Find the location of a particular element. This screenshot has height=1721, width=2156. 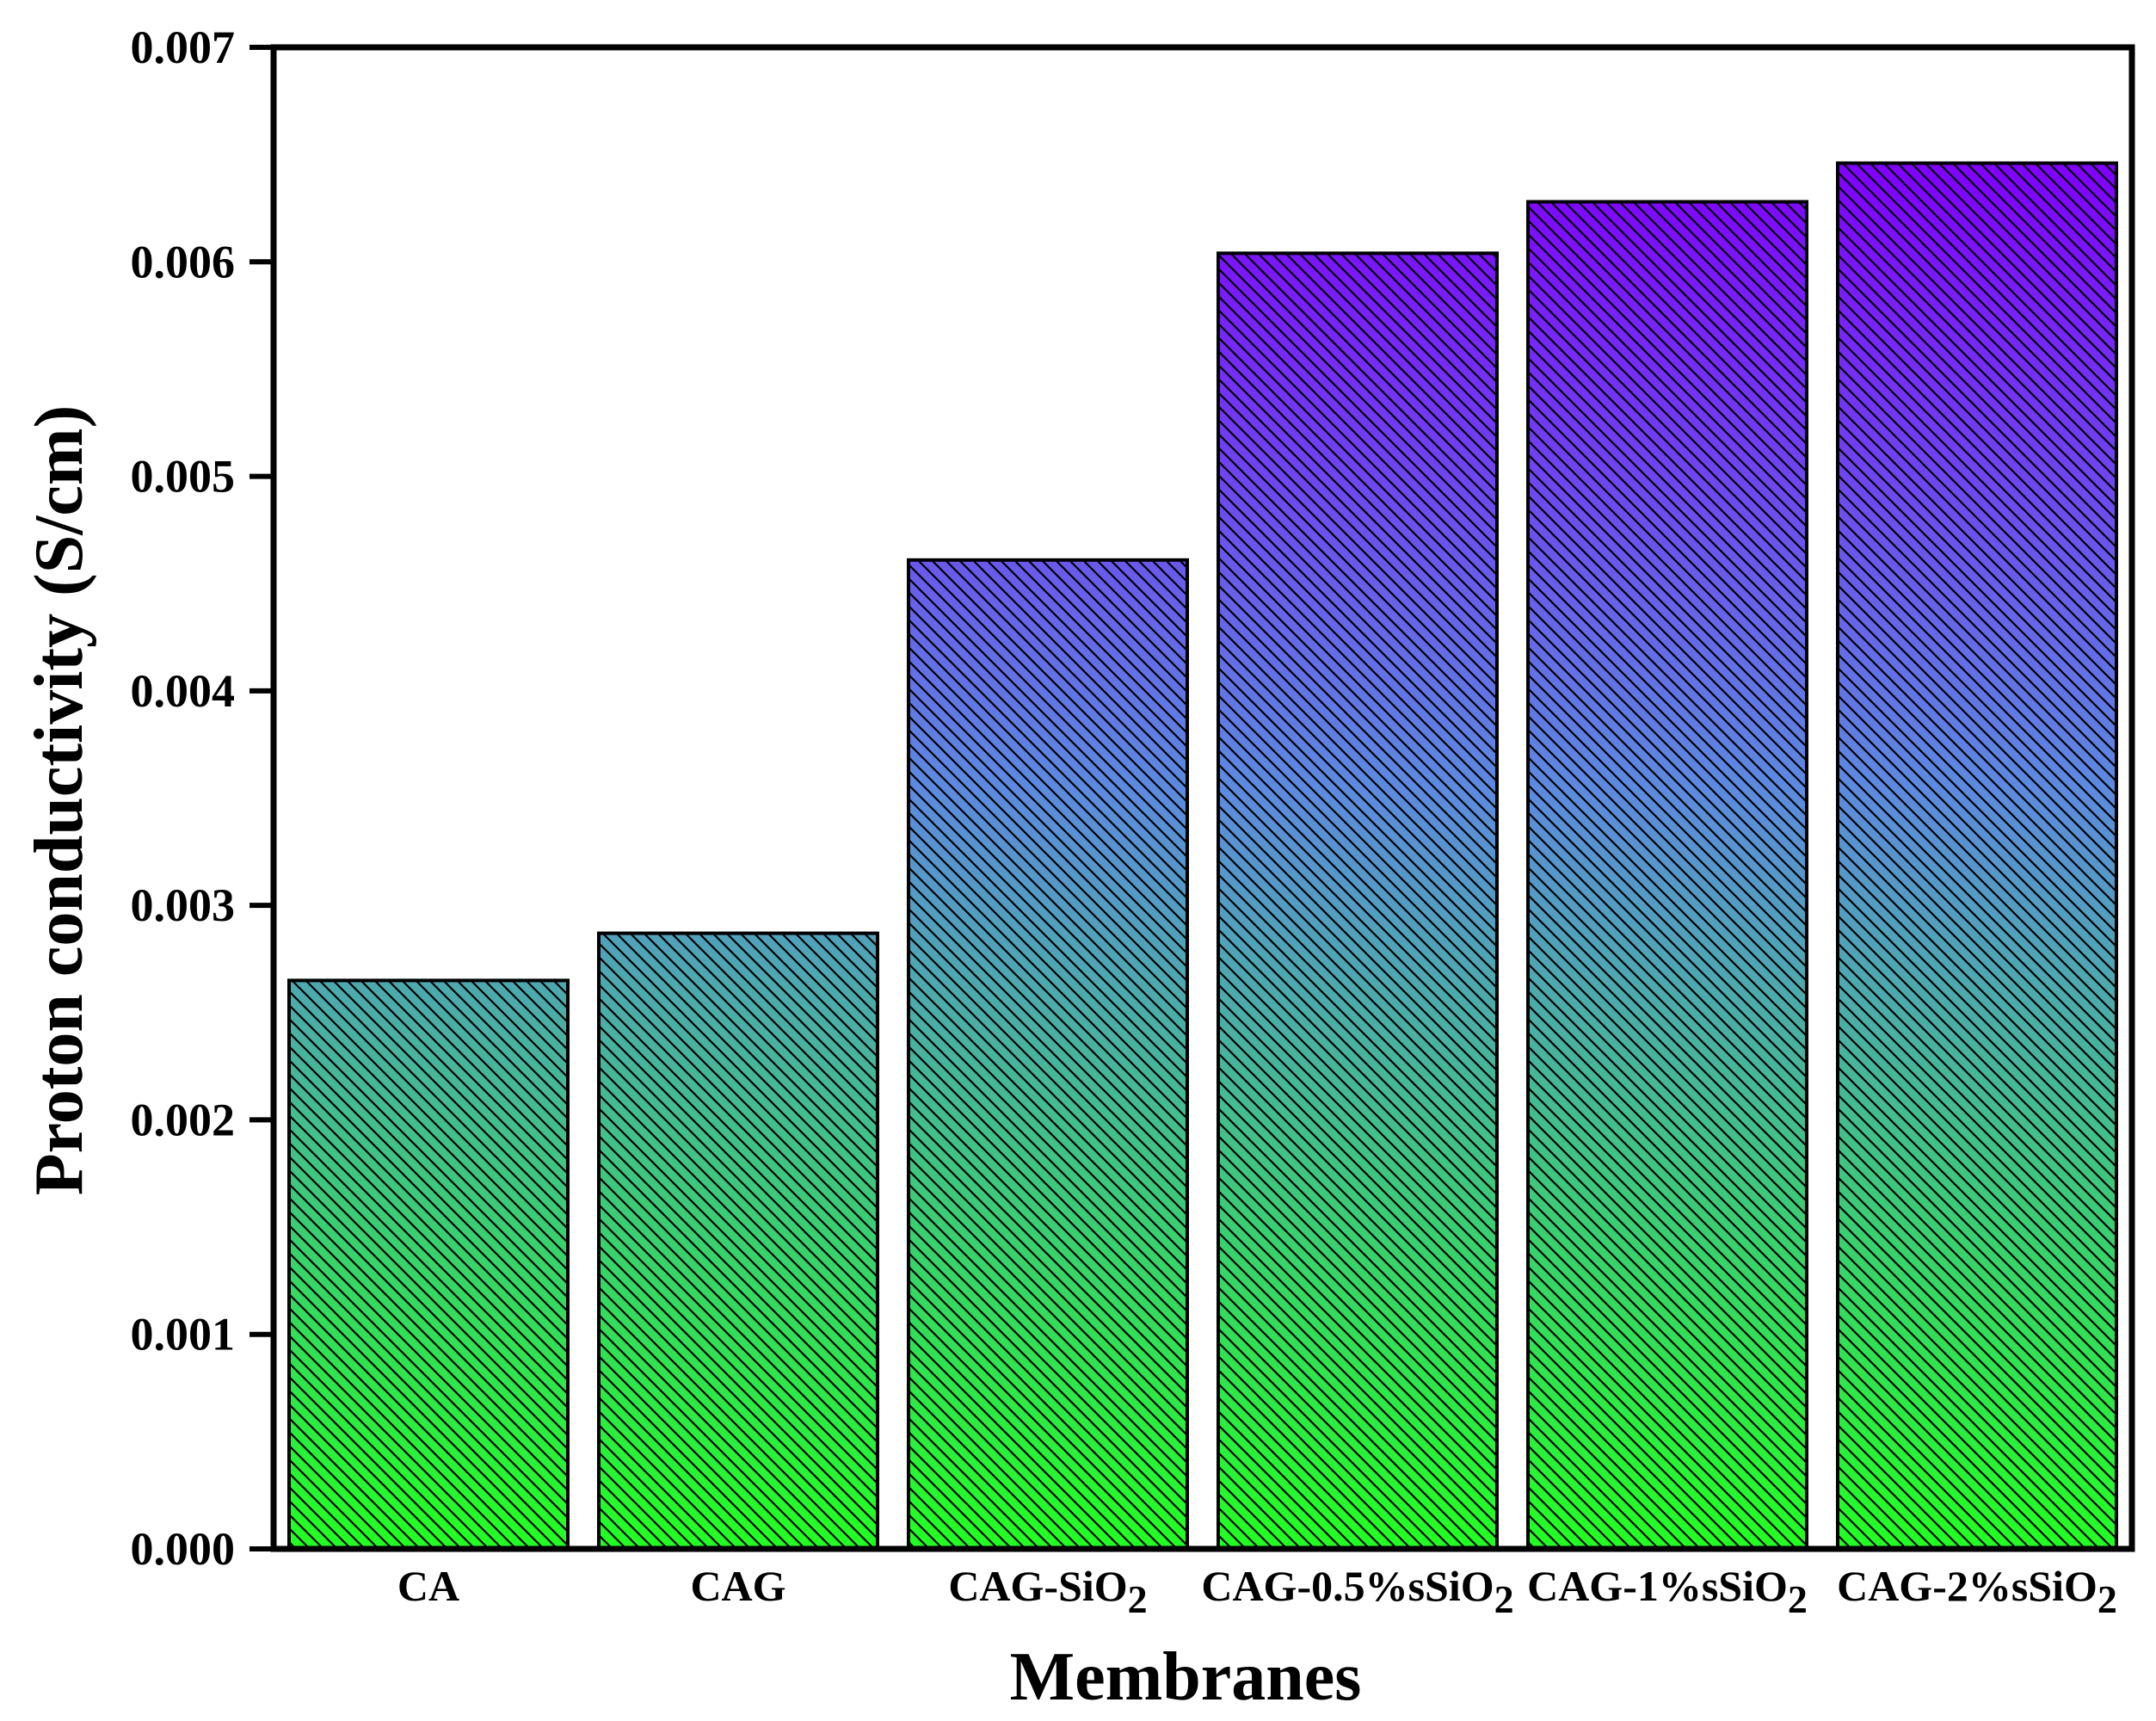

x-category-label: CAG-1%sSiO2 is located at coordinates (1668, 1591).